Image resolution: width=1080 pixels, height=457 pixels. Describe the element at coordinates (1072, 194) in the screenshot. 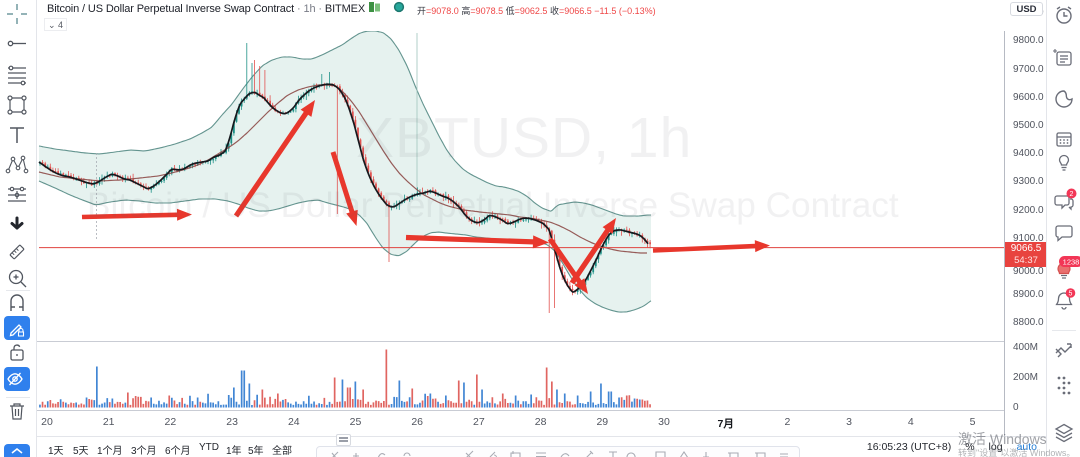

I see `svg-text: 2` at that location.